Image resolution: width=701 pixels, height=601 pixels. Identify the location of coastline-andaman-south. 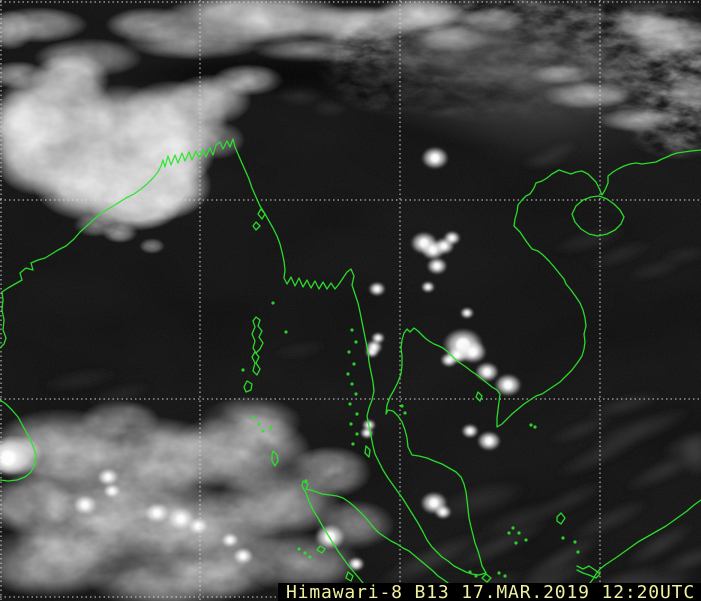
(256, 363).